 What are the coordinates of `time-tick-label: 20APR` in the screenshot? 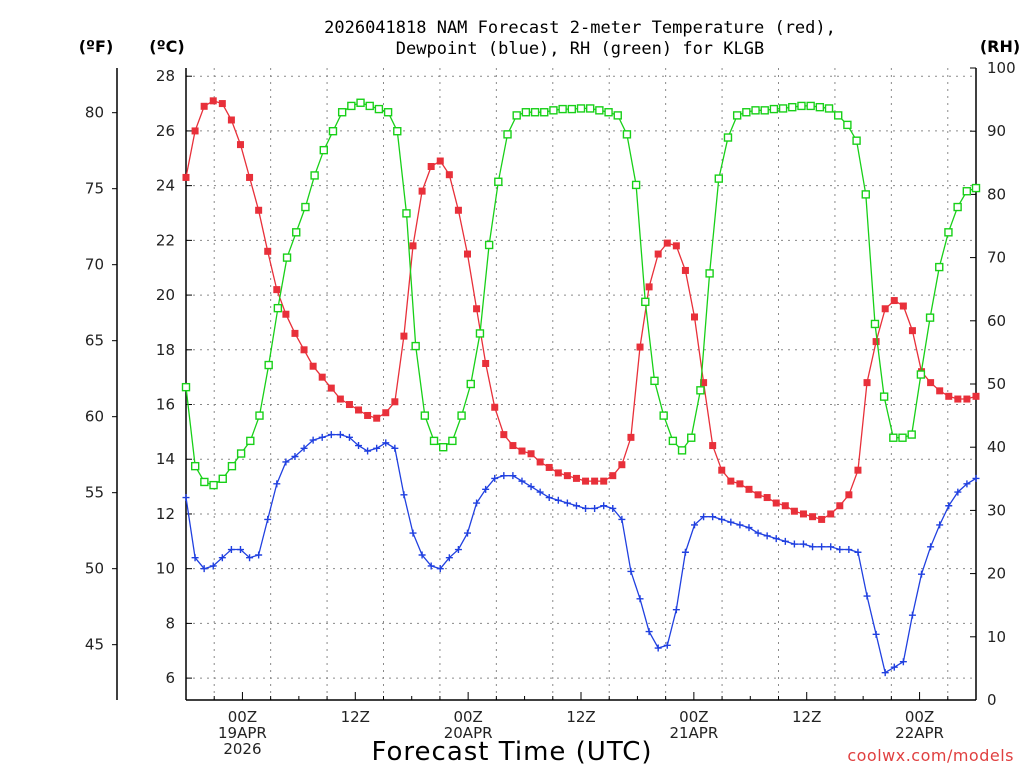 It's located at (468, 733).